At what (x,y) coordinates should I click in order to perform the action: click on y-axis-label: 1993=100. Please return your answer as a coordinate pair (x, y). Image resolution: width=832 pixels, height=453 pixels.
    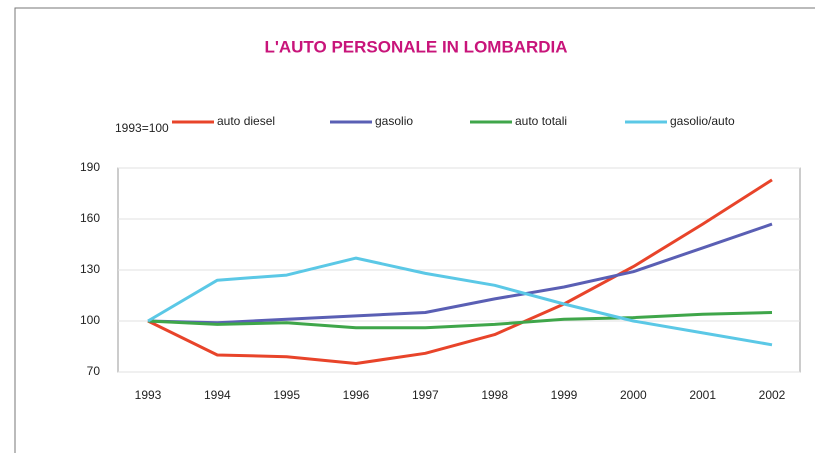
    Looking at the image, I should click on (142, 128).